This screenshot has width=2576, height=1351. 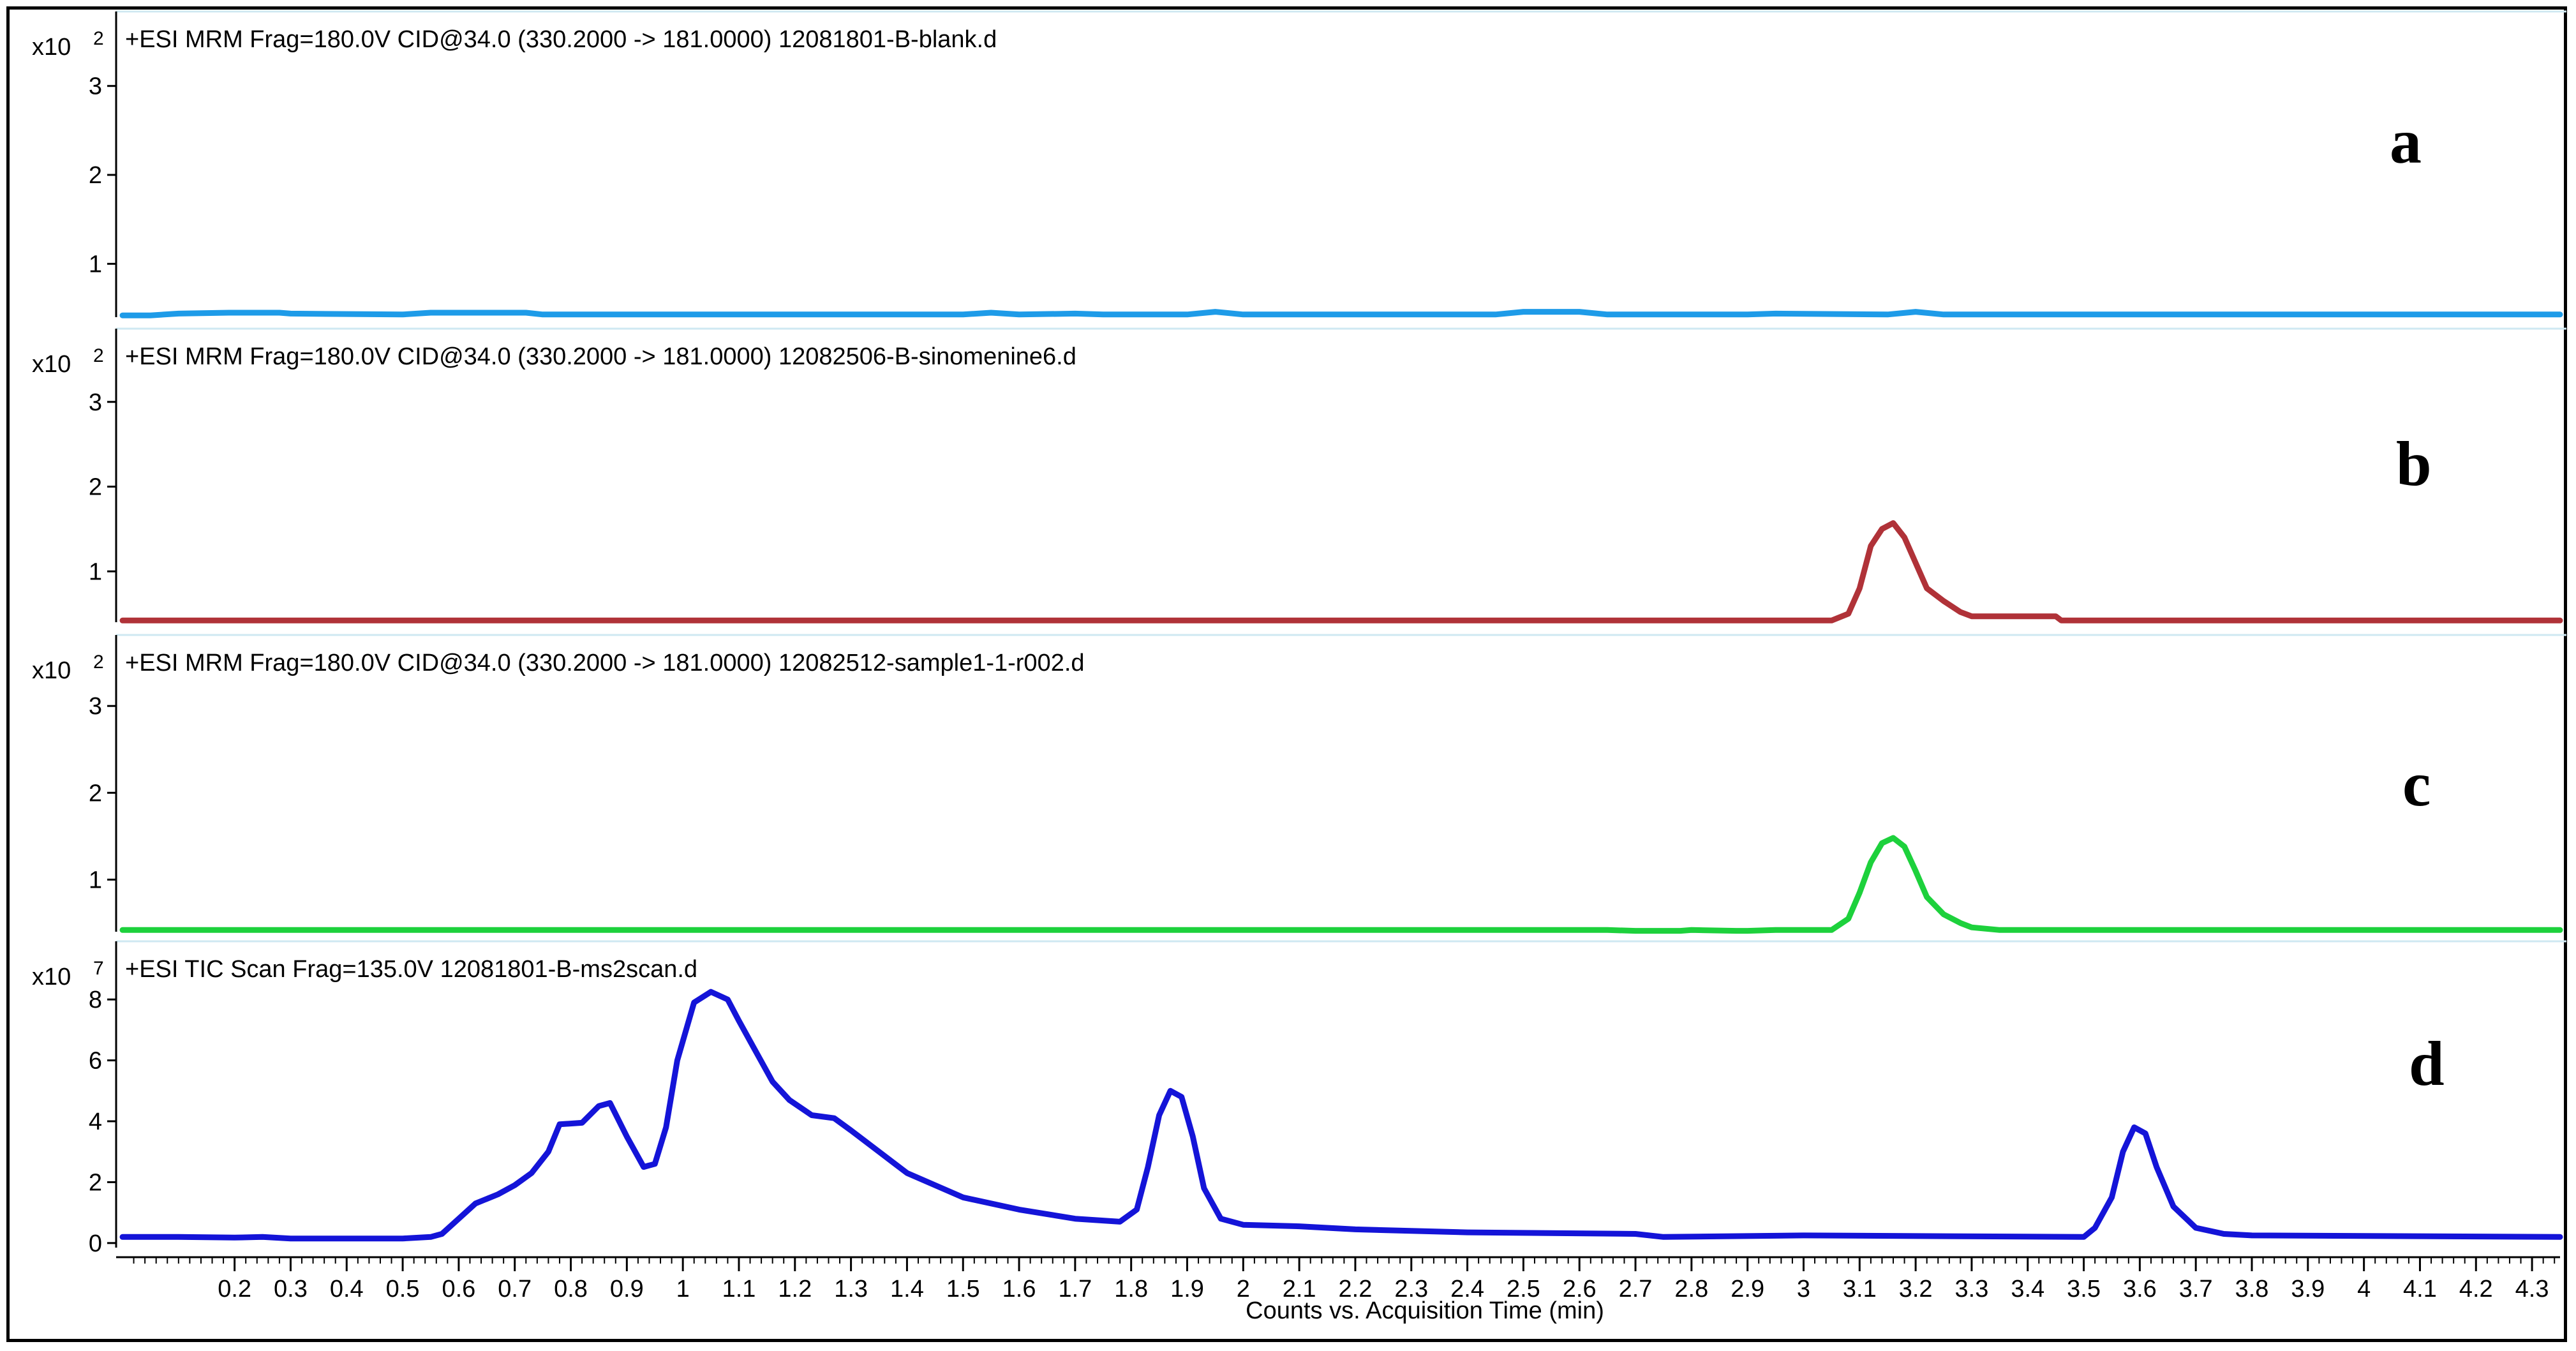 I want to click on x-tick-label: 1, so click(x=683, y=1289).